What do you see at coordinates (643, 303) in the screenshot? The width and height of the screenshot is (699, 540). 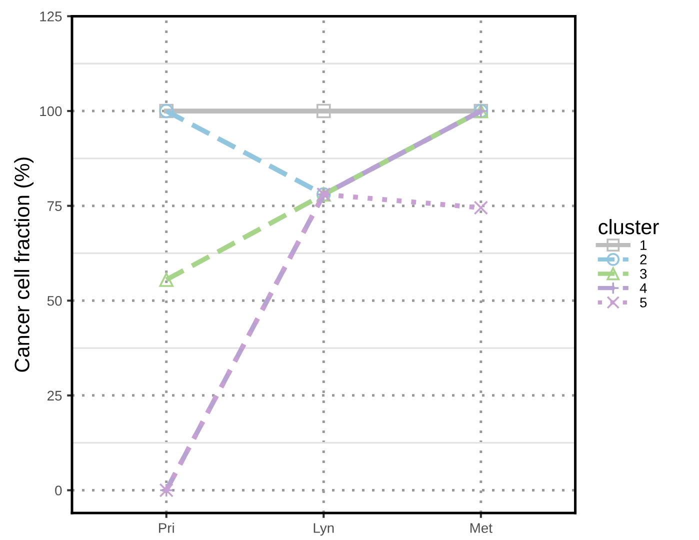 I see `legend-label: 5` at bounding box center [643, 303].